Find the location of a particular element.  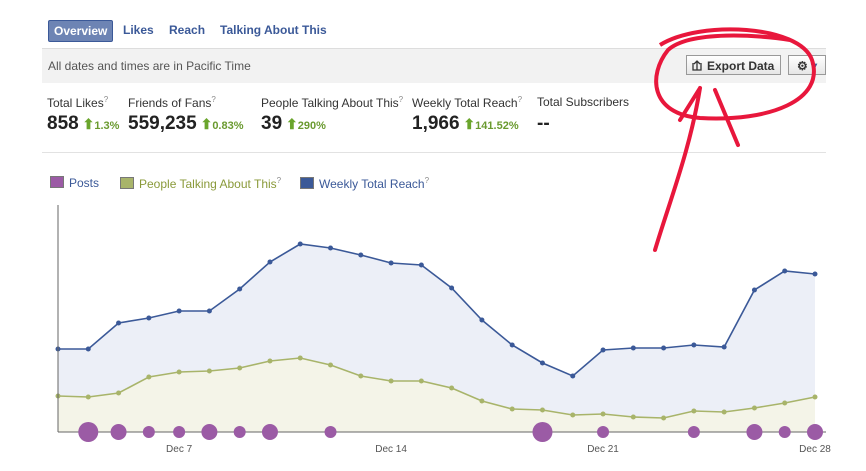

stat-label-text: Weekly Total Reach is located at coordinates (465, 103).